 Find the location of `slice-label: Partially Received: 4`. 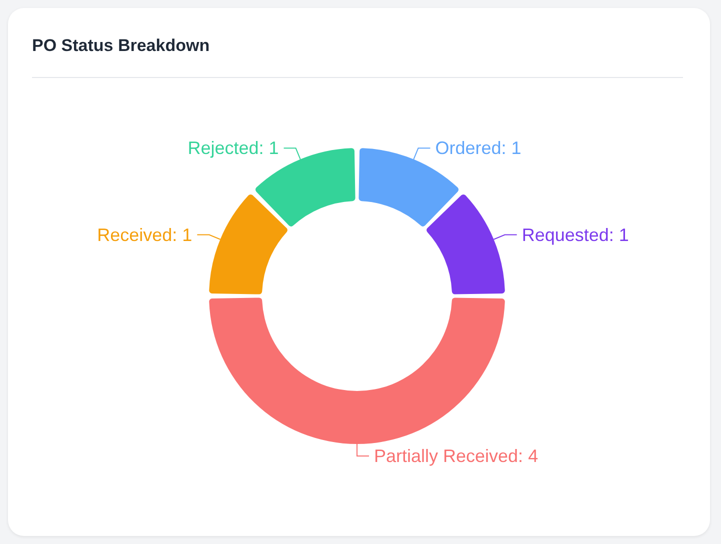

slice-label: Partially Received: 4 is located at coordinates (456, 456).